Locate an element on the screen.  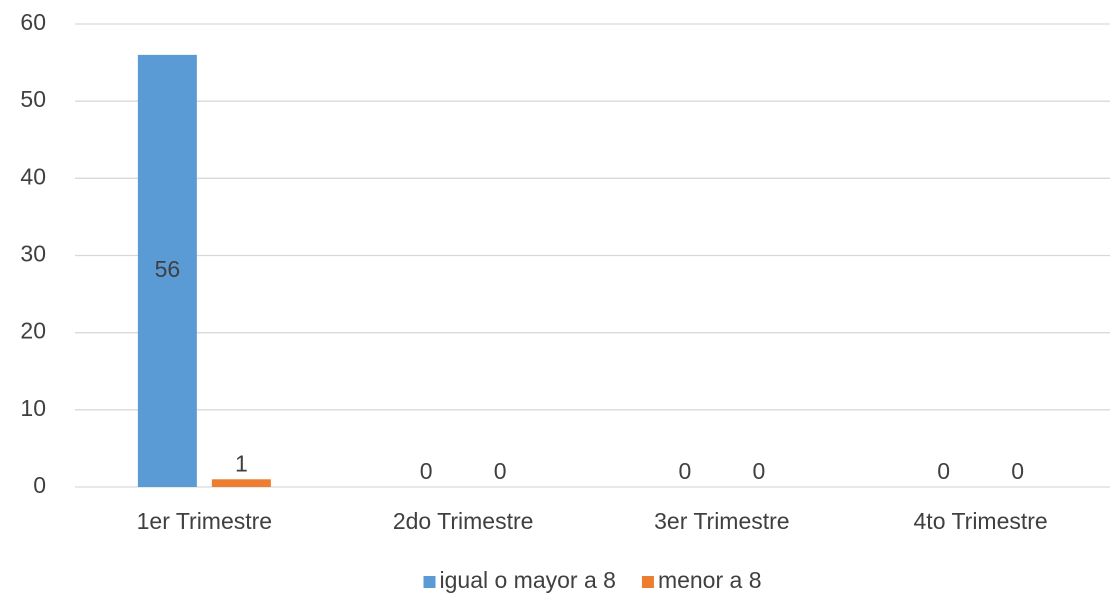
x-tick-label: 4to Trimestre is located at coordinates (981, 521).